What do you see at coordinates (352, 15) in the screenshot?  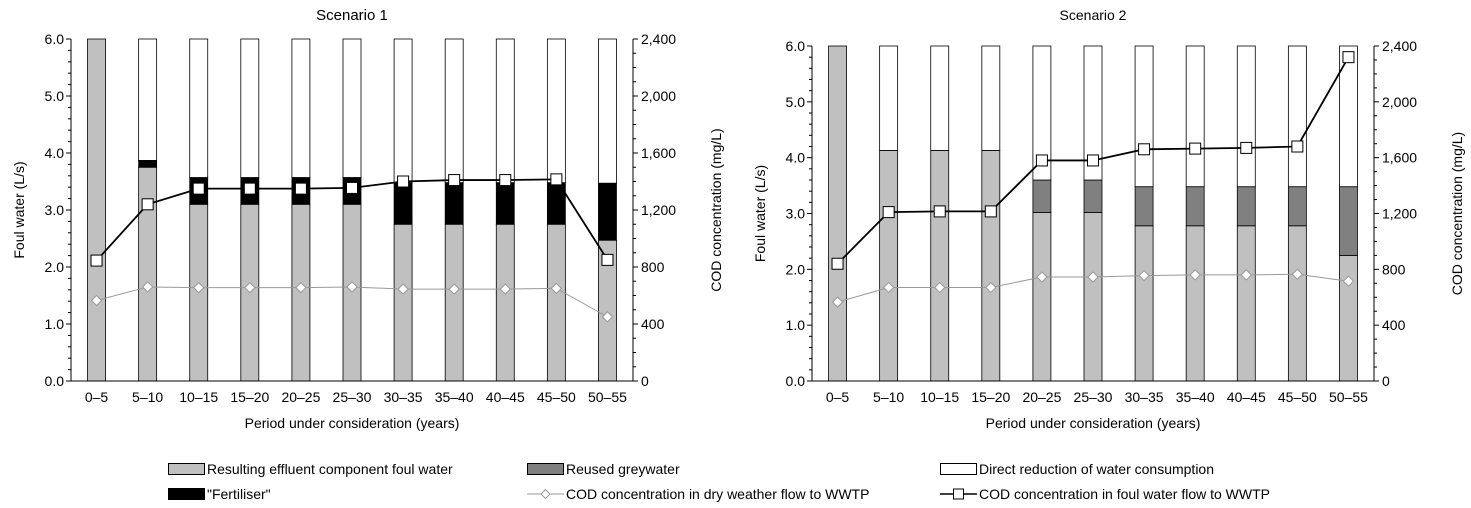 I see `chart-title: Scenario 1` at bounding box center [352, 15].